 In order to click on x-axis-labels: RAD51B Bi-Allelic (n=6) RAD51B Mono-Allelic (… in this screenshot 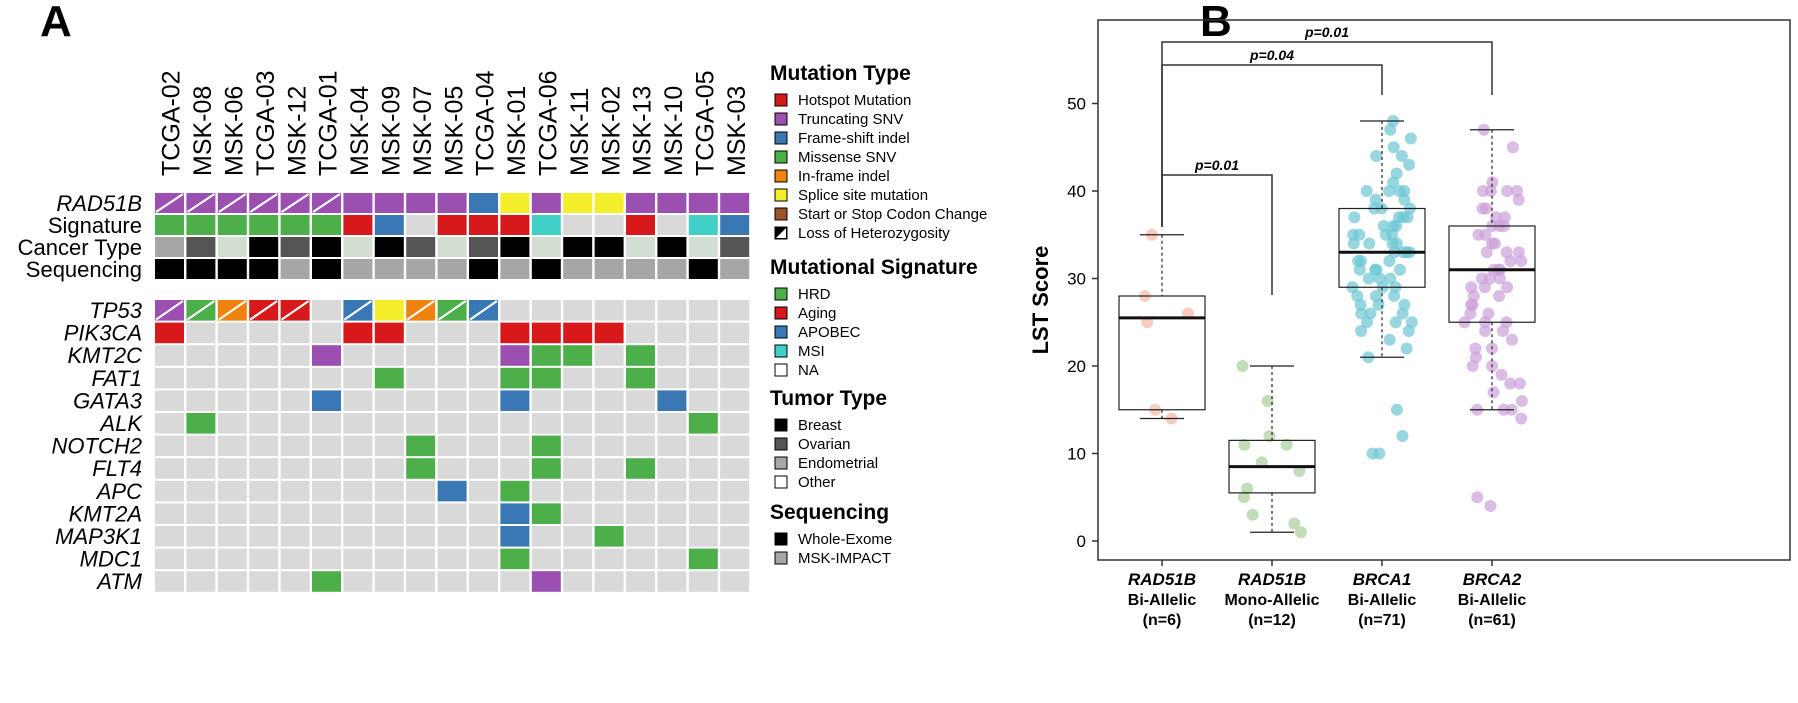, I will do `click(1327, 594)`.